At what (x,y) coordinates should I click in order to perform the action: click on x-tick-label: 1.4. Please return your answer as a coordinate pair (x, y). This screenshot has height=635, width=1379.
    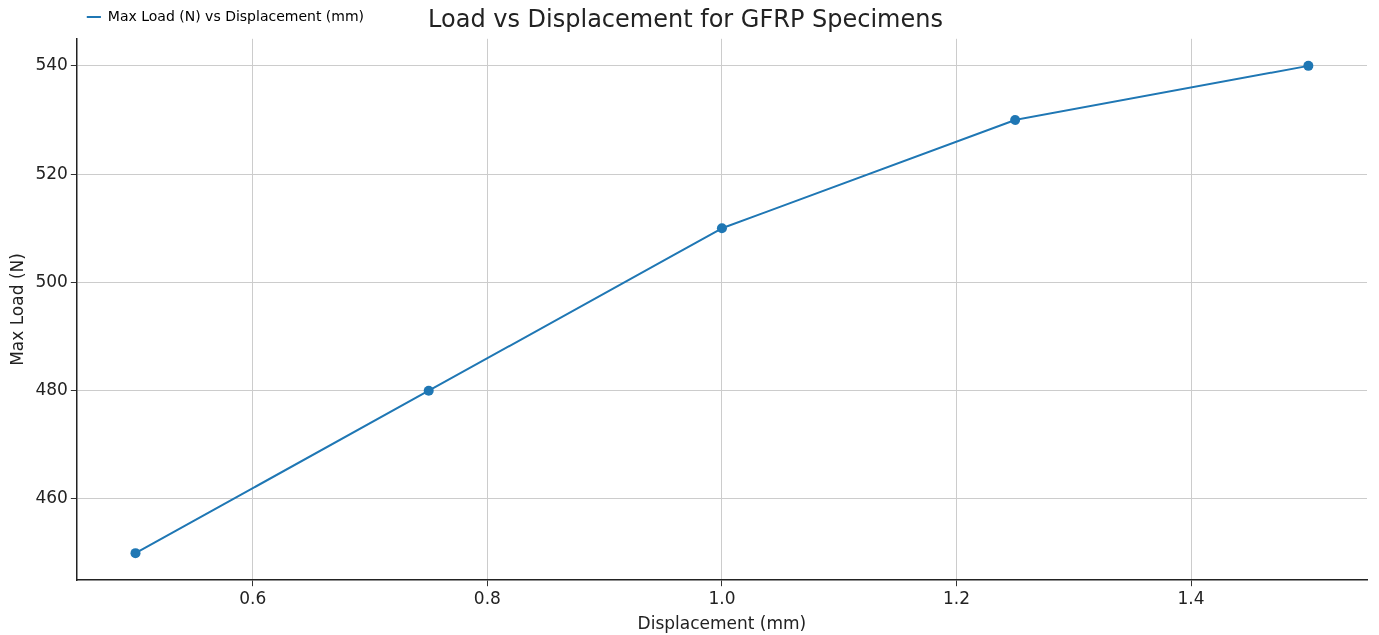
    Looking at the image, I should click on (1191, 597).